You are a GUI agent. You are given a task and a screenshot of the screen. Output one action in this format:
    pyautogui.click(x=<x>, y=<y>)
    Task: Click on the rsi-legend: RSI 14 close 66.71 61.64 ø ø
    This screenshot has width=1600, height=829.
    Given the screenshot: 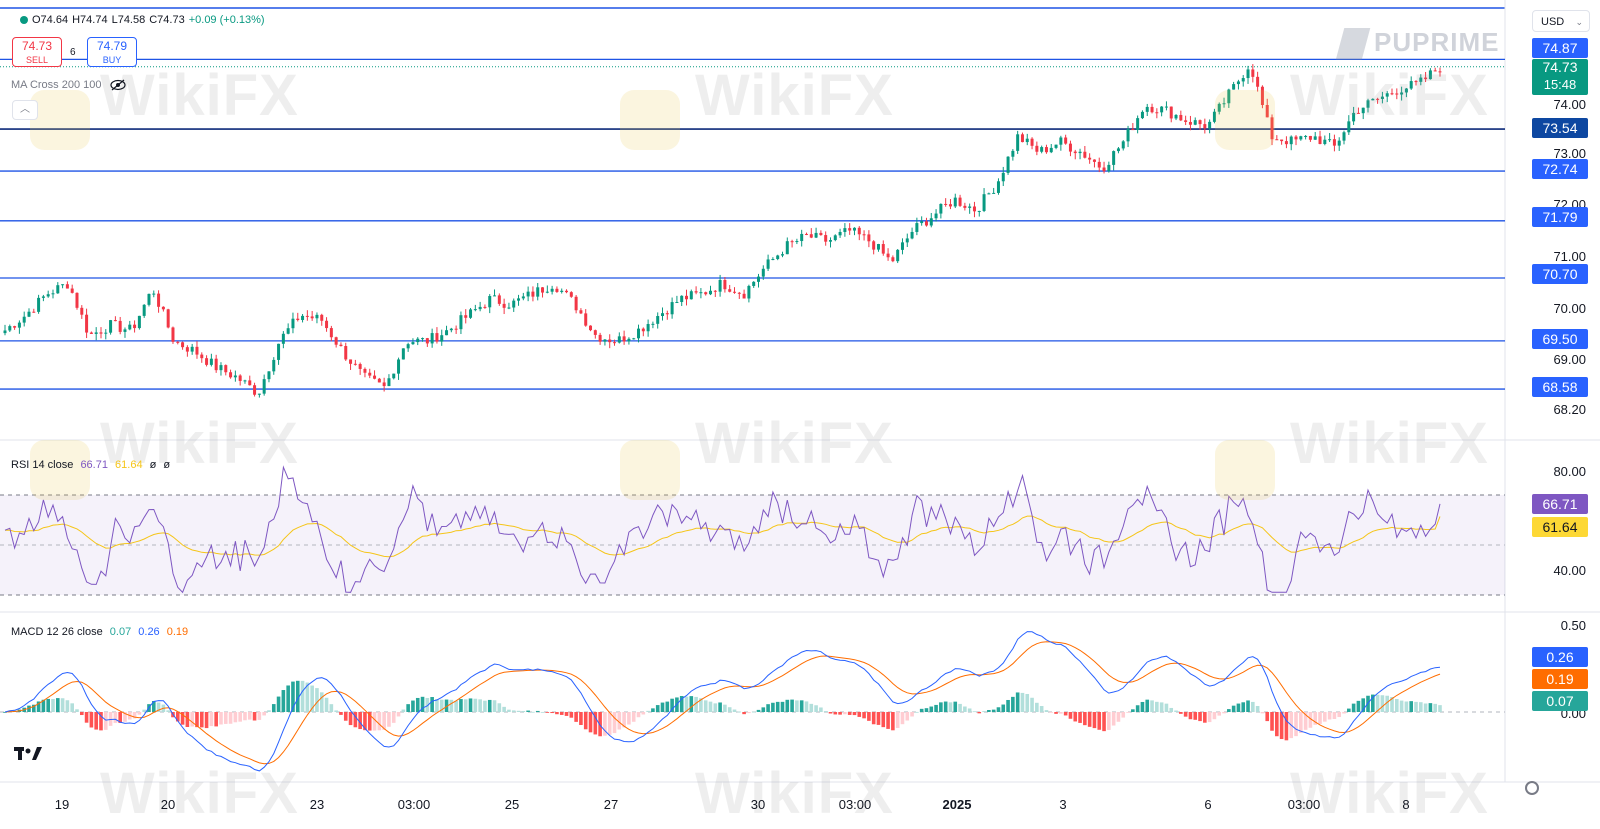 What is the action you would take?
    pyautogui.click(x=92, y=465)
    